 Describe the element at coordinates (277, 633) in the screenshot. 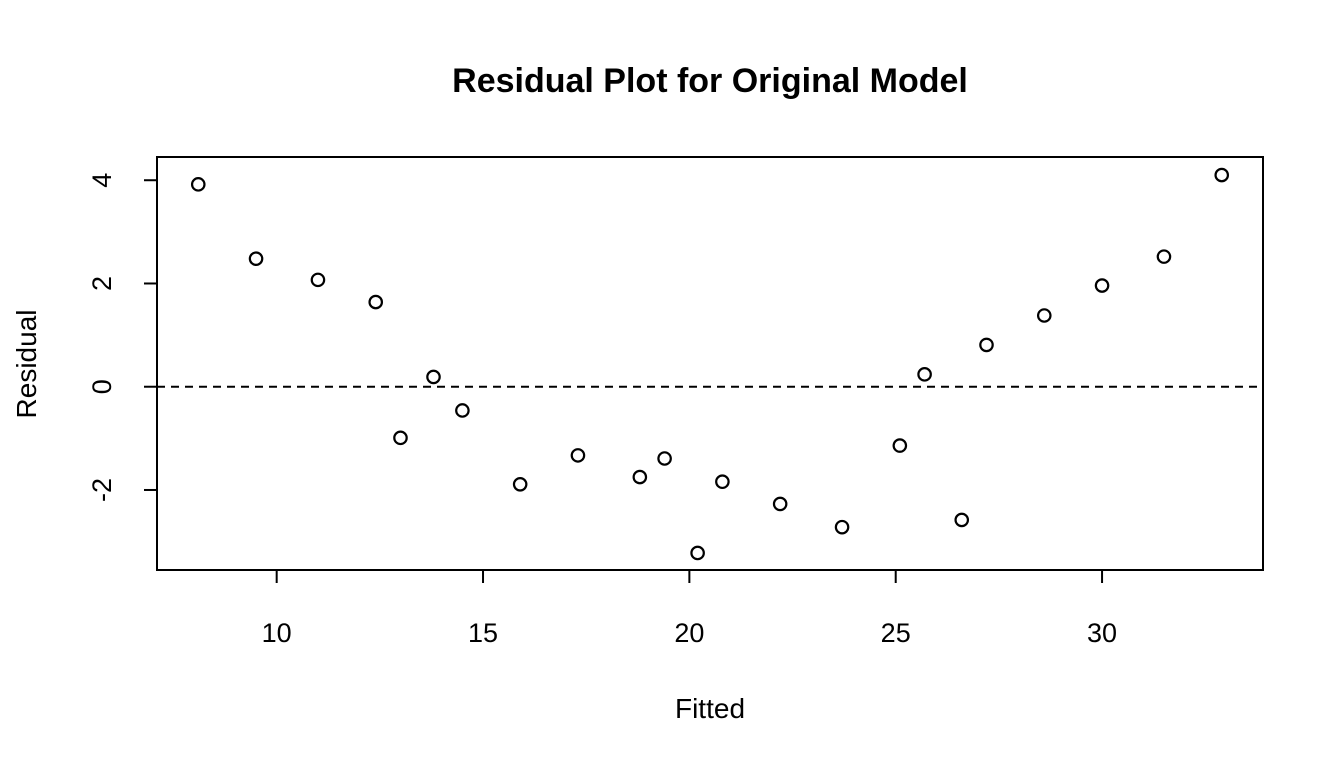

I see `x-tick-label: 10` at that location.